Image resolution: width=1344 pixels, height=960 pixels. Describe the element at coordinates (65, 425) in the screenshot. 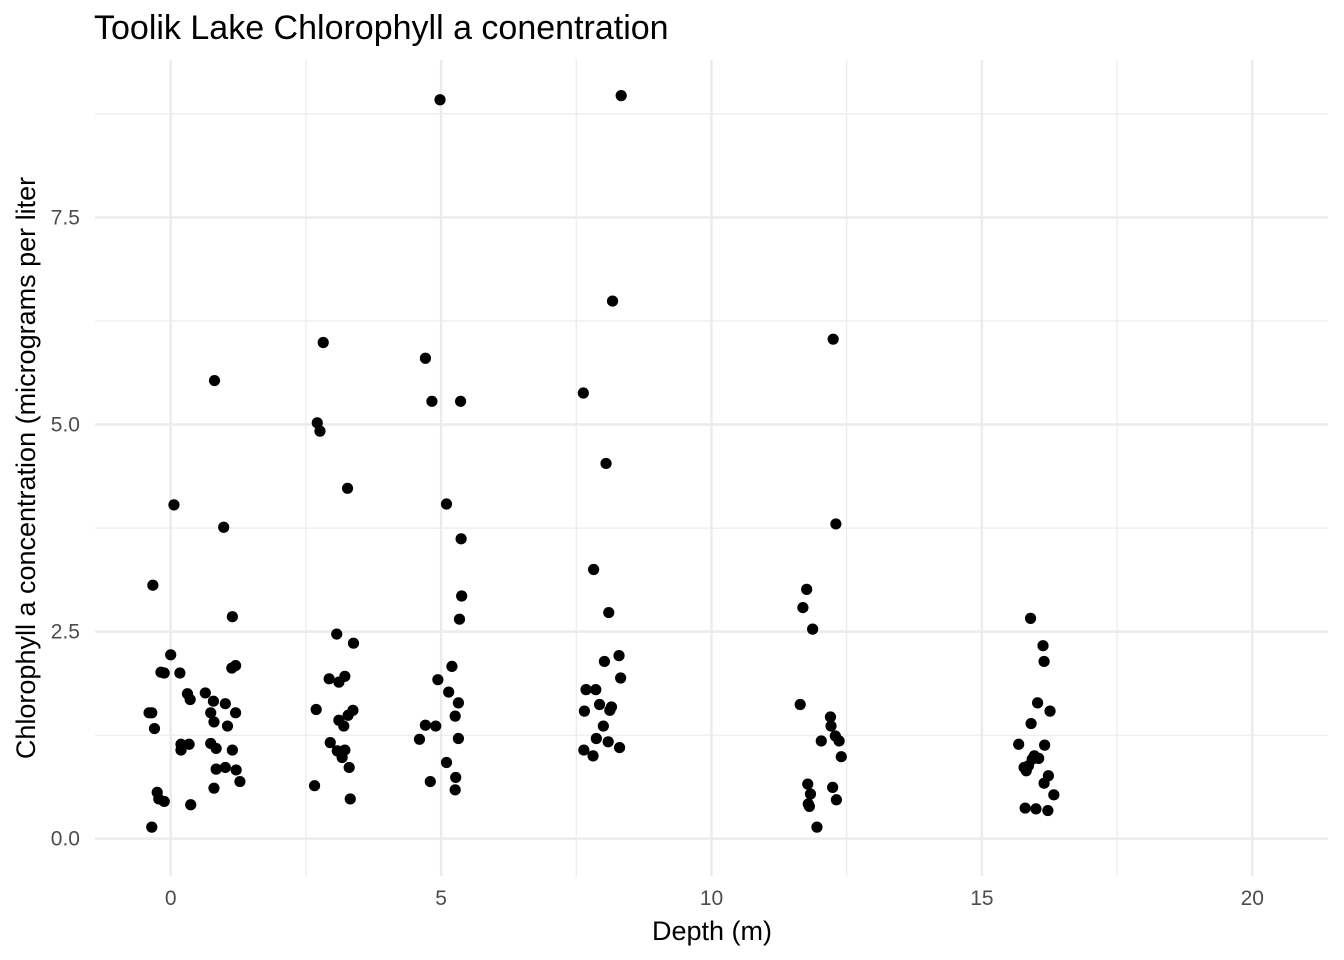

I see `y-tick-label: 5.0` at that location.